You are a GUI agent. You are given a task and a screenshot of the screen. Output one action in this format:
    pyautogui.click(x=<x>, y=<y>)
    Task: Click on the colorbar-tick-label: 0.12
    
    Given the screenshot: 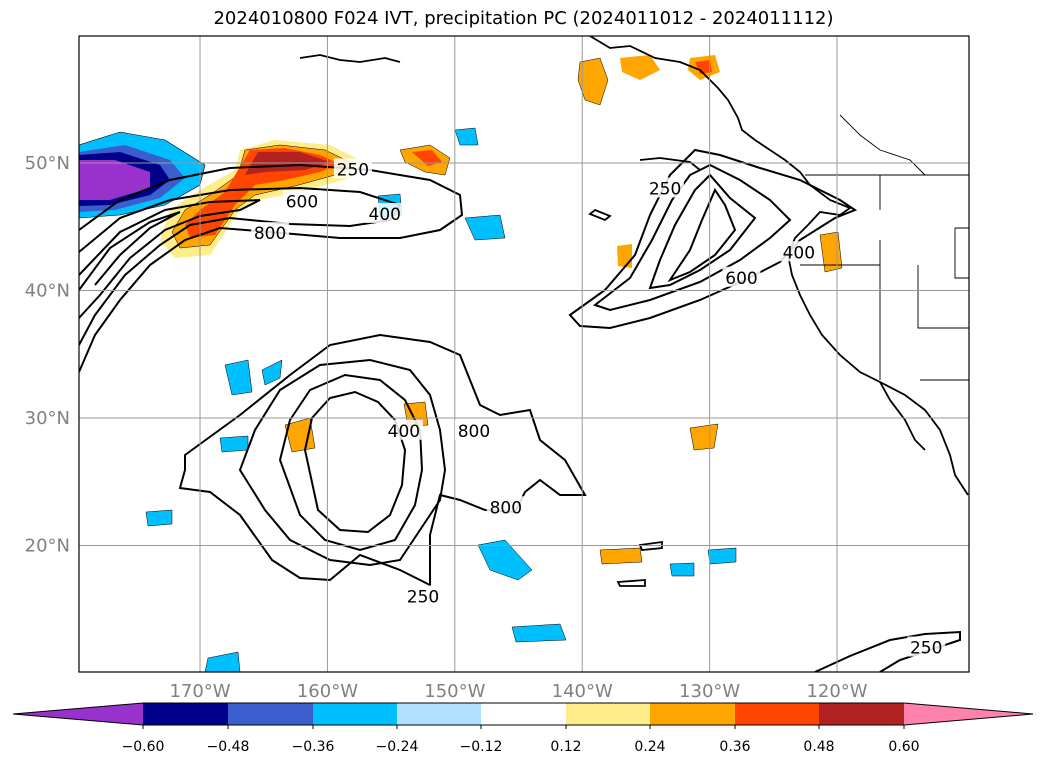 What is the action you would take?
    pyautogui.click(x=565, y=747)
    